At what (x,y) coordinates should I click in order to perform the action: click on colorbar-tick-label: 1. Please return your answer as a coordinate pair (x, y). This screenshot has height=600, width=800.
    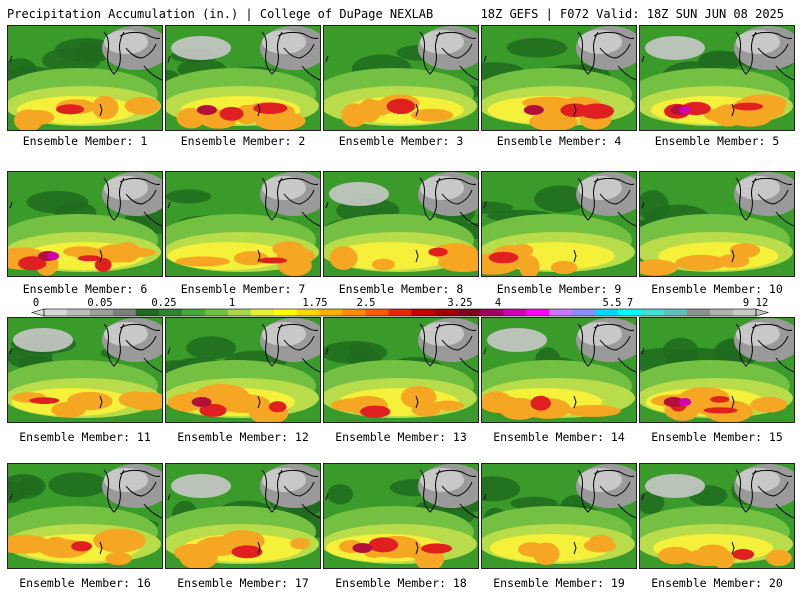
    Looking at the image, I should click on (232, 303).